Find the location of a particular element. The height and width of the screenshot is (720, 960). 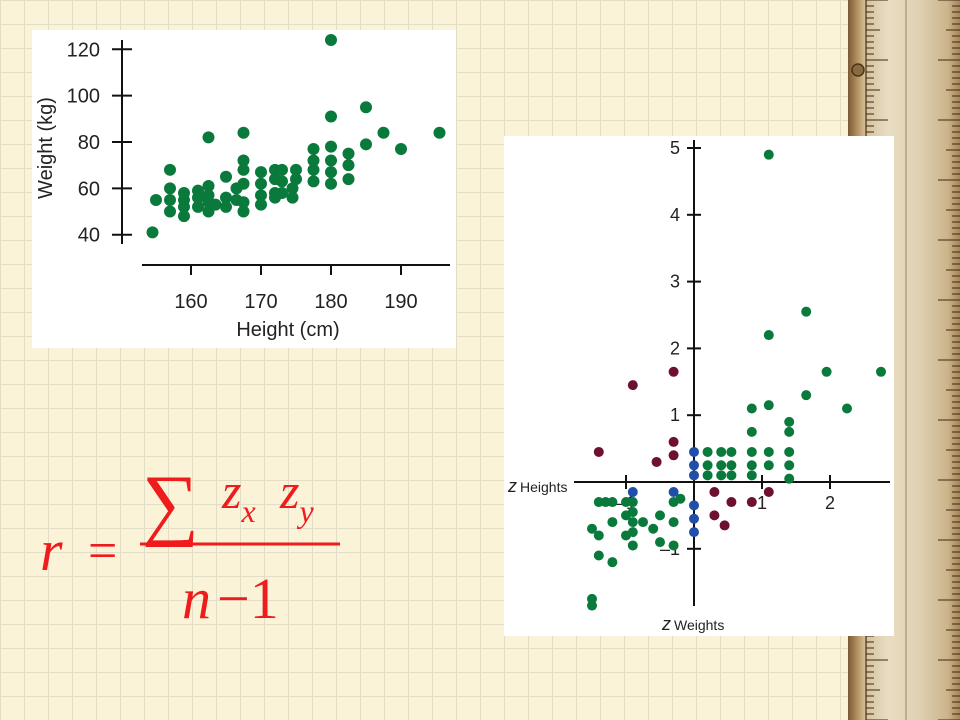

formula-denominator: n −1 is located at coordinates (230, 598).